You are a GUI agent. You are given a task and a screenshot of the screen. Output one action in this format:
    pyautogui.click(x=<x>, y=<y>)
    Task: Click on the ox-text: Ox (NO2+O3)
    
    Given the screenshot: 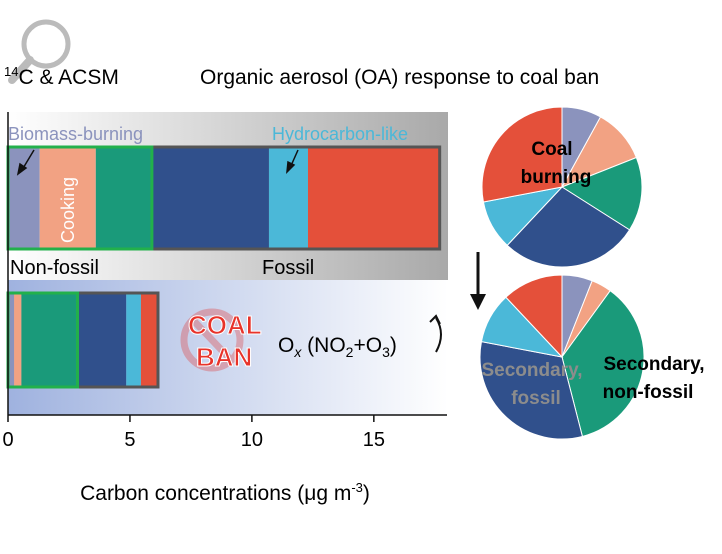 What is the action you would take?
    pyautogui.click(x=337, y=347)
    